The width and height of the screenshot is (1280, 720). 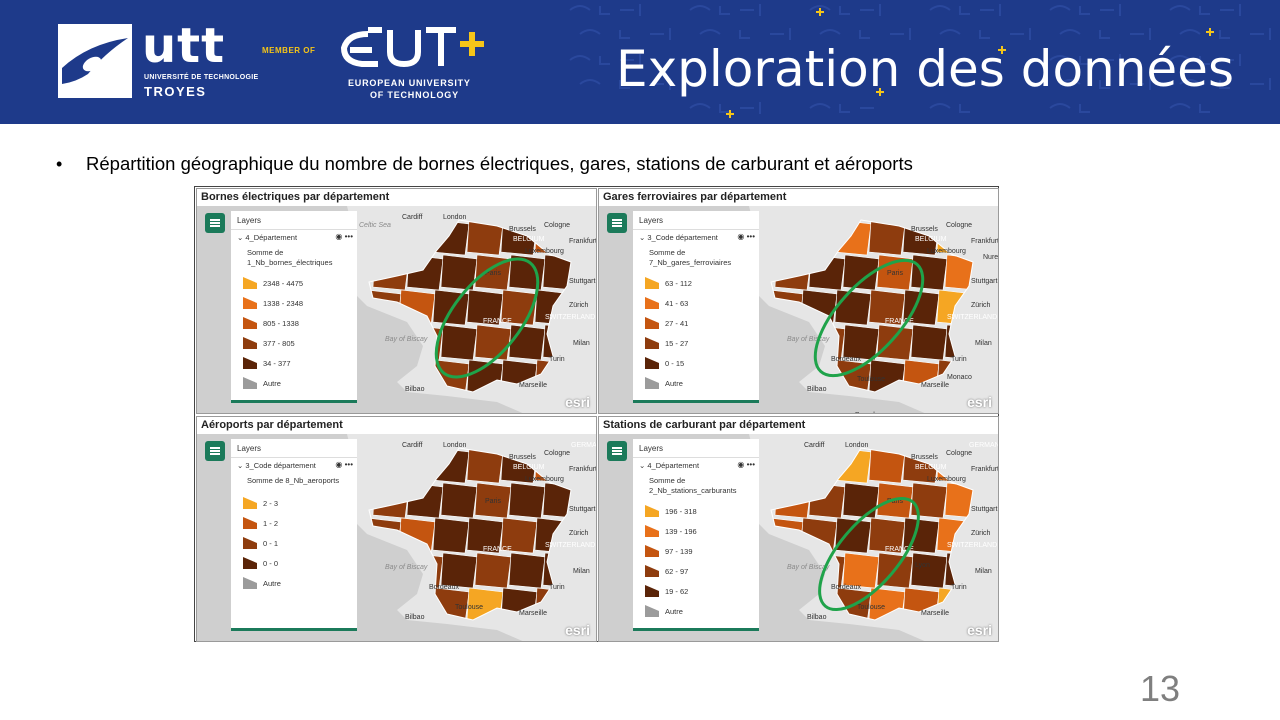 I want to click on slide-title: Exploration des données, so click(x=925, y=69).